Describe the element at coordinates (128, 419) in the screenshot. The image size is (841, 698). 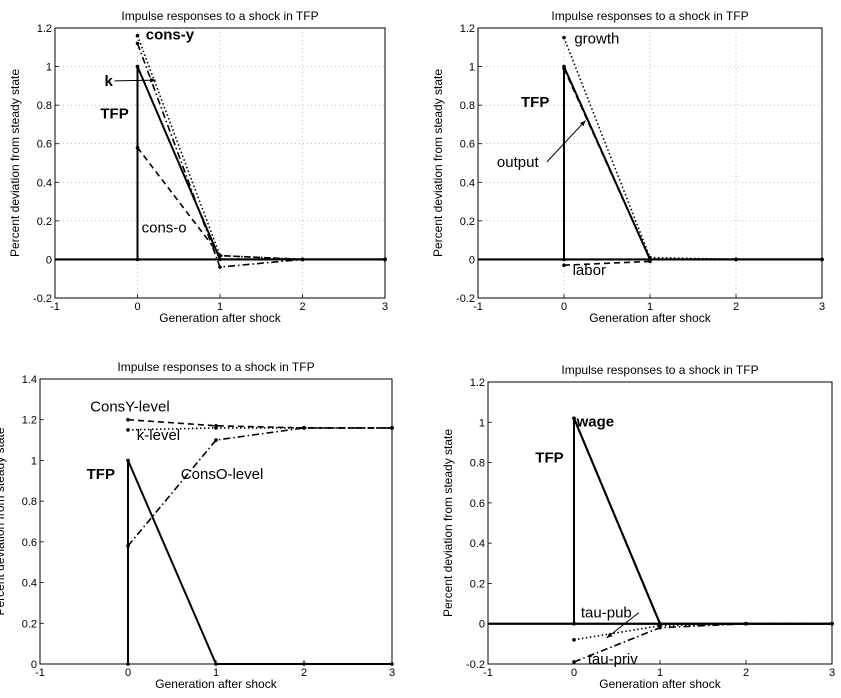
I see `data-point-consy-level` at that location.